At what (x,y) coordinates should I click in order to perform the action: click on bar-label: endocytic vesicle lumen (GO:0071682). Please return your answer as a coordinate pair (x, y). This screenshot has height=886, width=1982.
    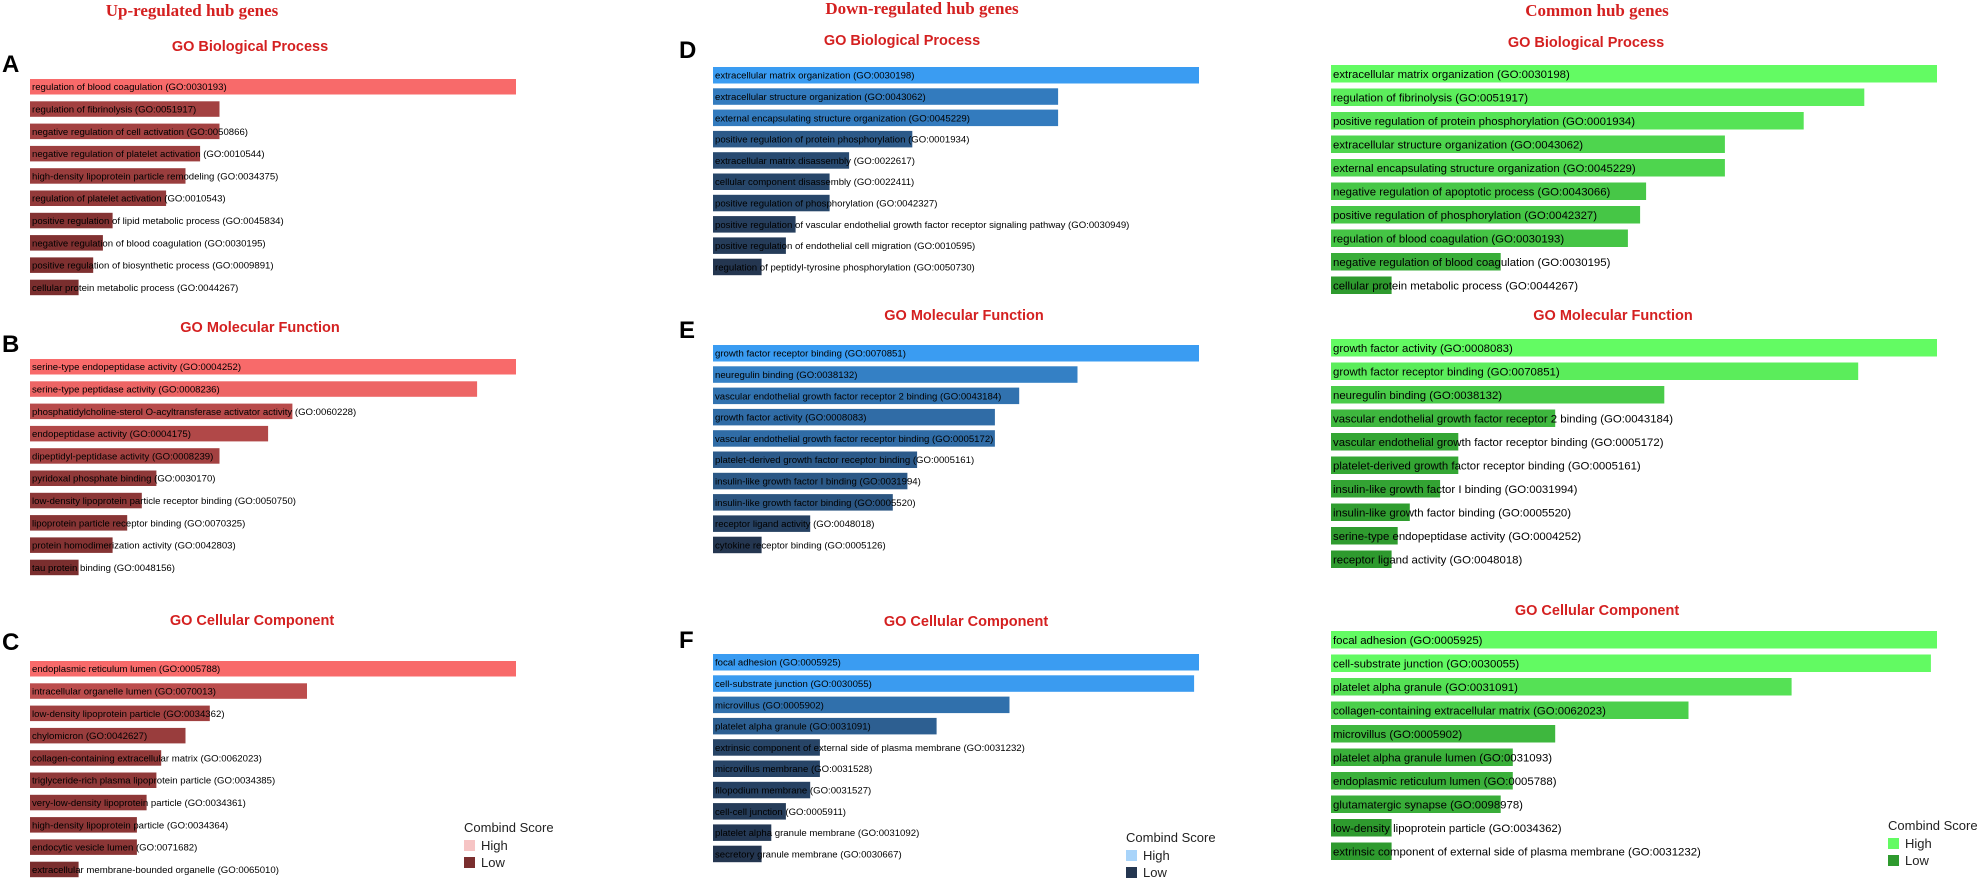
    Looking at the image, I should click on (114, 848).